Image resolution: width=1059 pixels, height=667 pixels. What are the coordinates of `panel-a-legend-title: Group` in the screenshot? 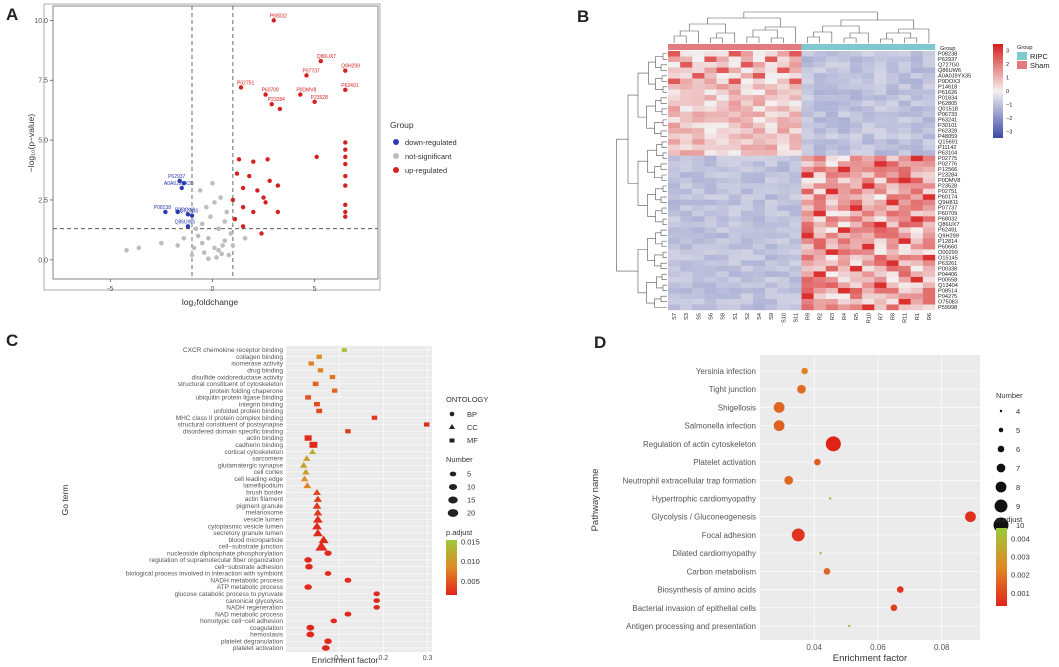 It's located at (402, 125).